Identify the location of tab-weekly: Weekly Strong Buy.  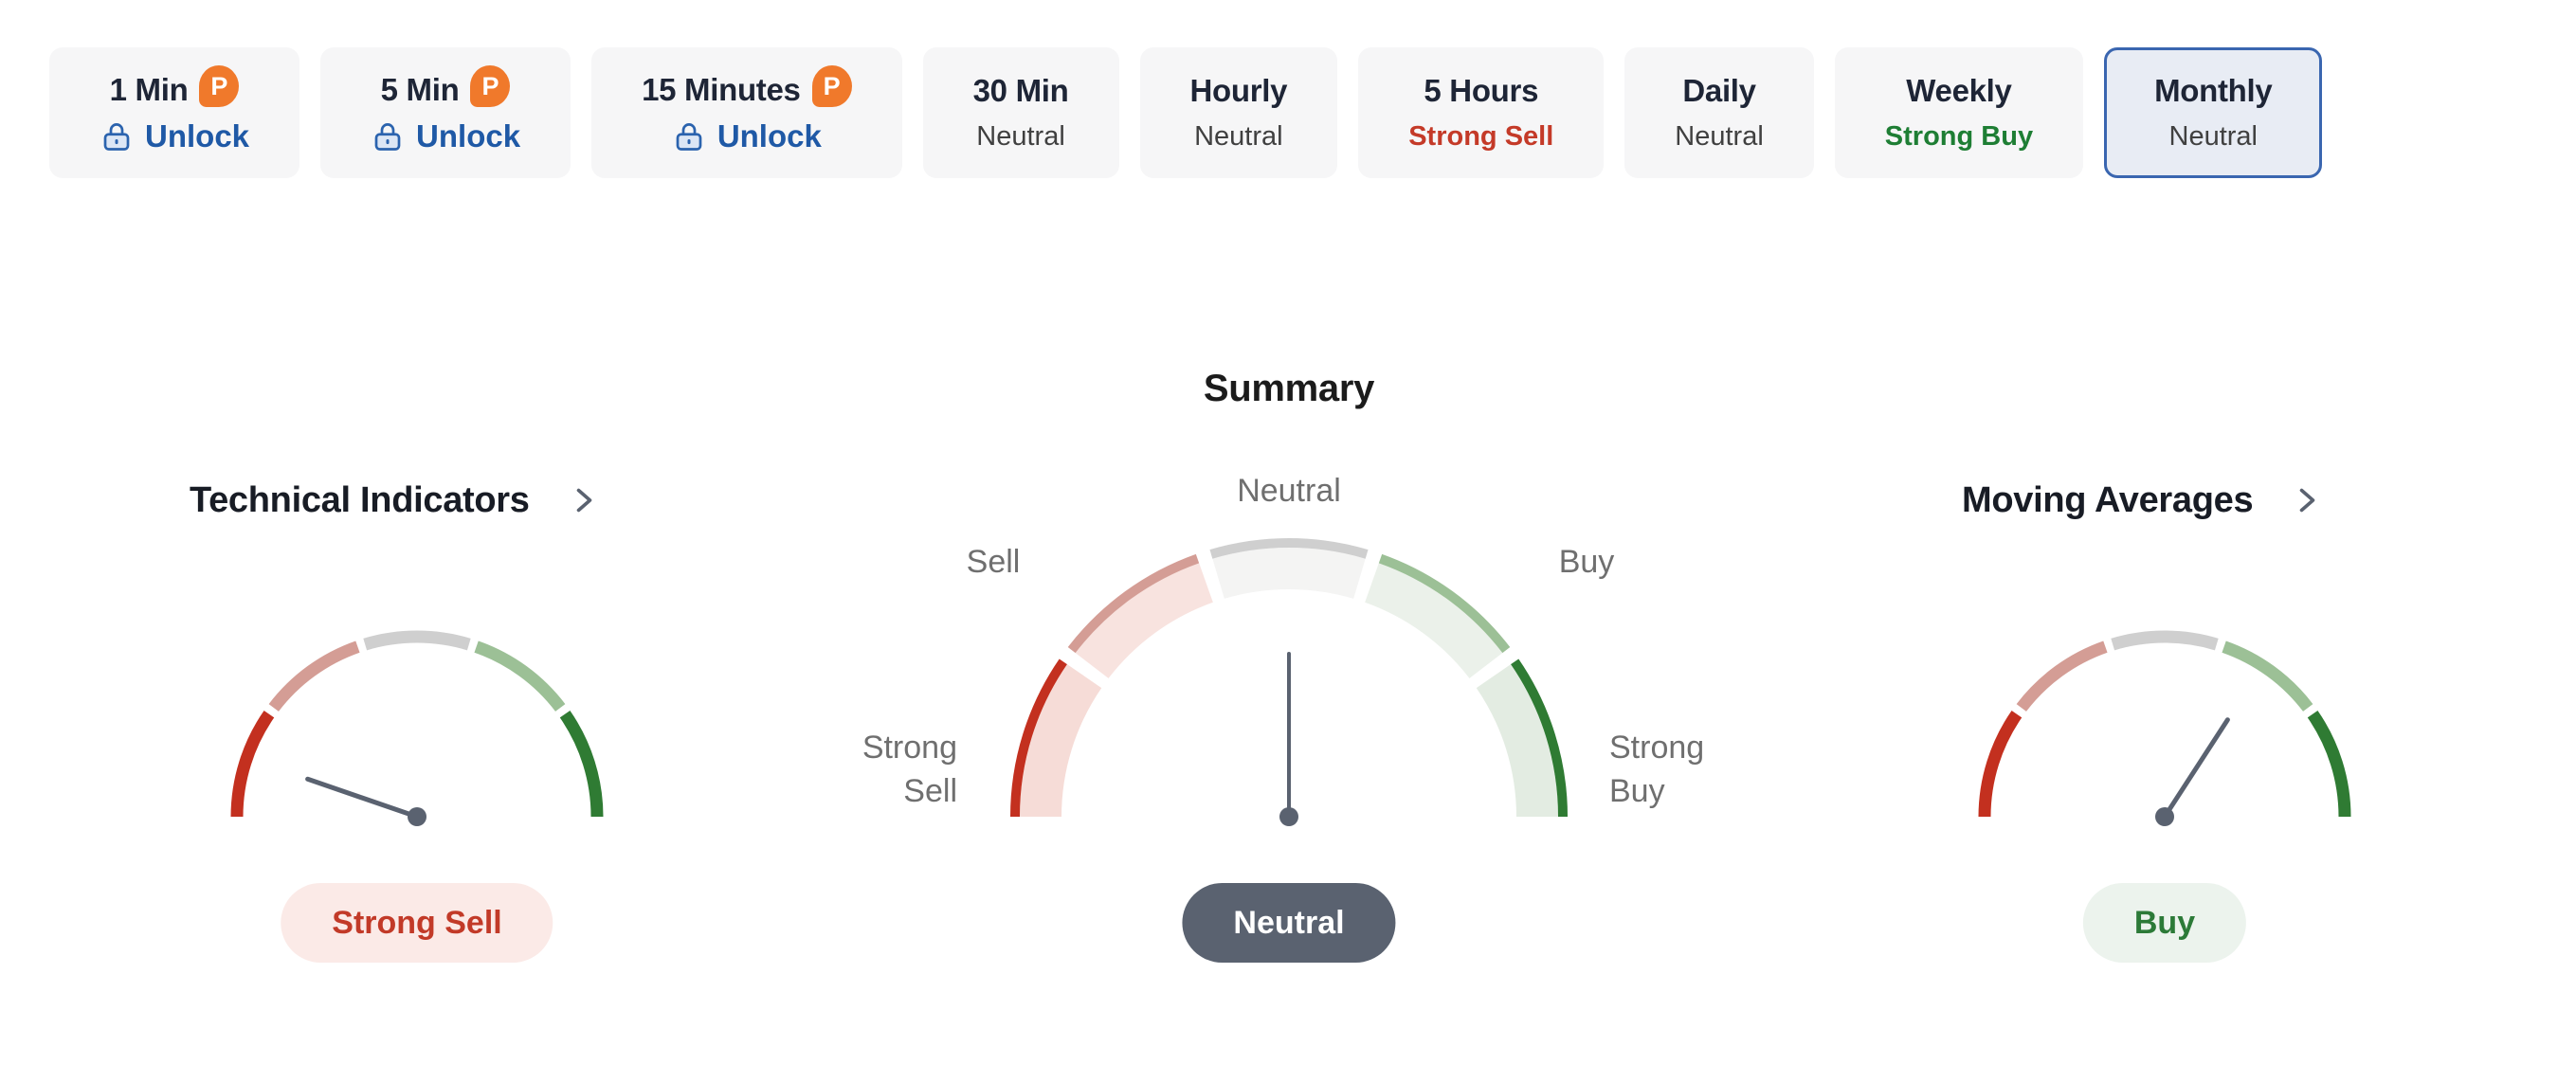
(1959, 112).